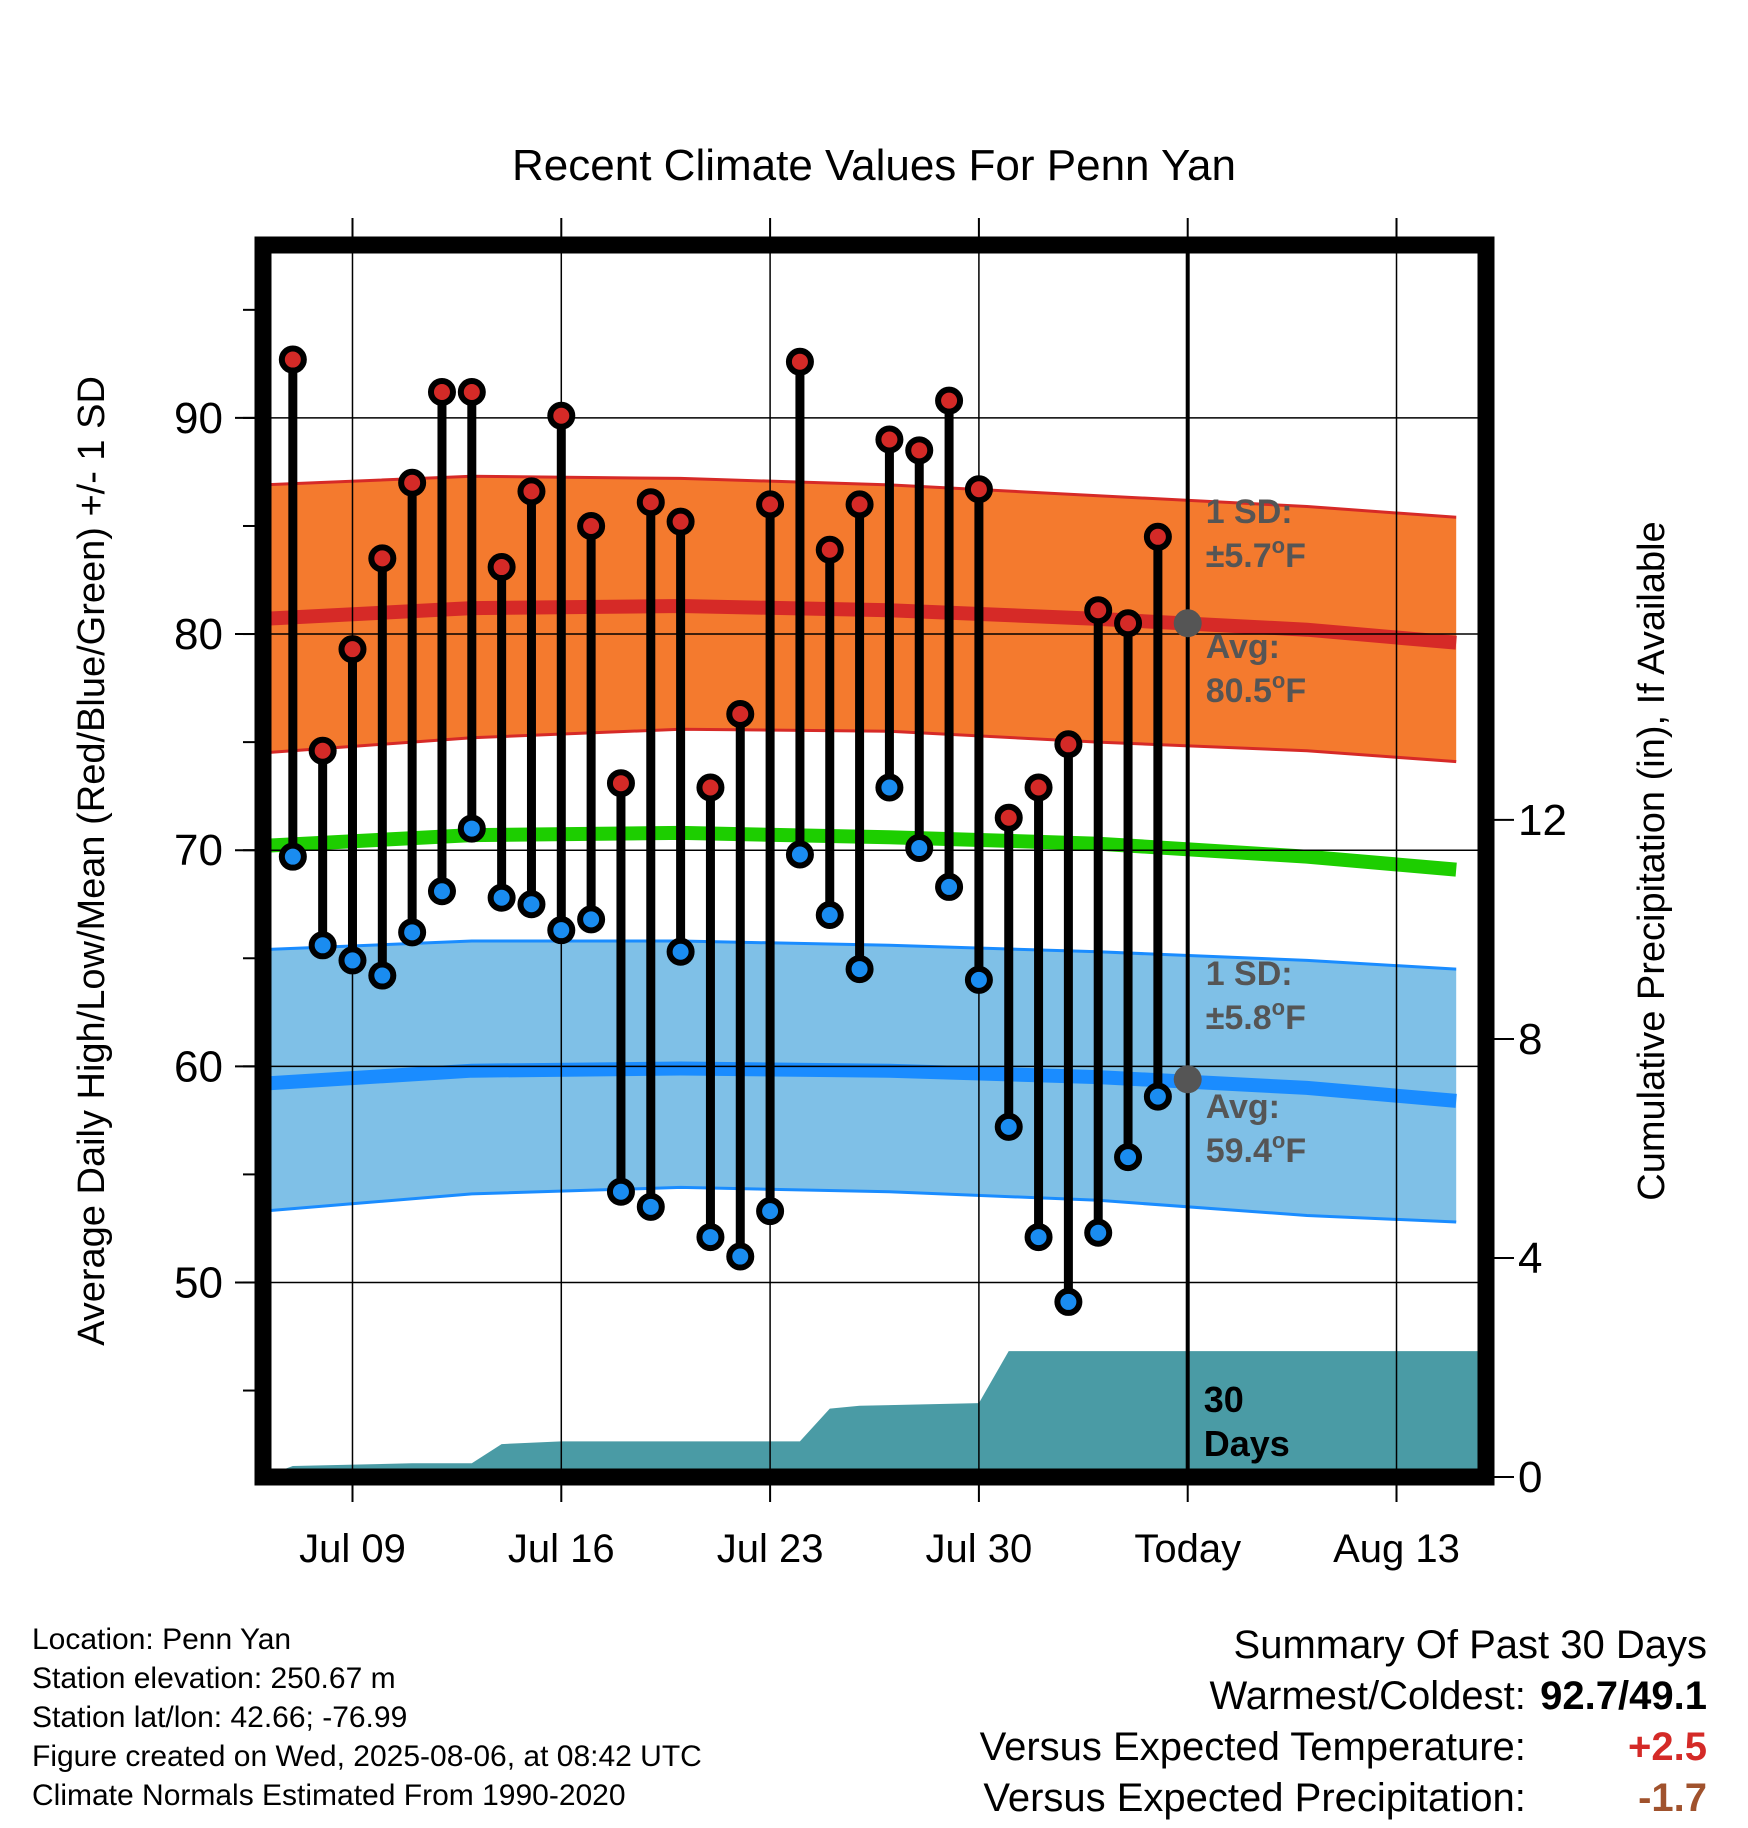  I want to click on x-tick-label: Jul 30, so click(979, 1549).